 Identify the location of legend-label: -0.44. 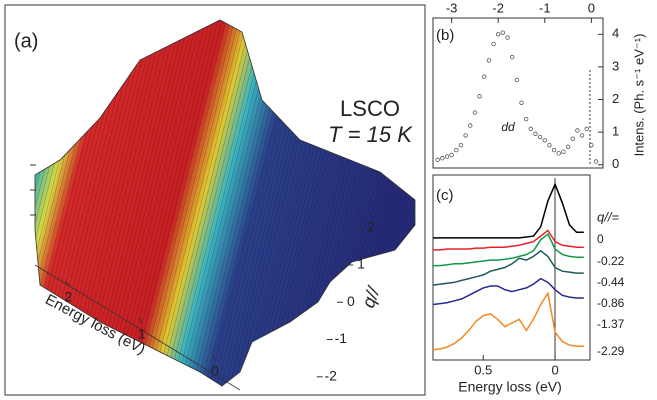
(611, 282).